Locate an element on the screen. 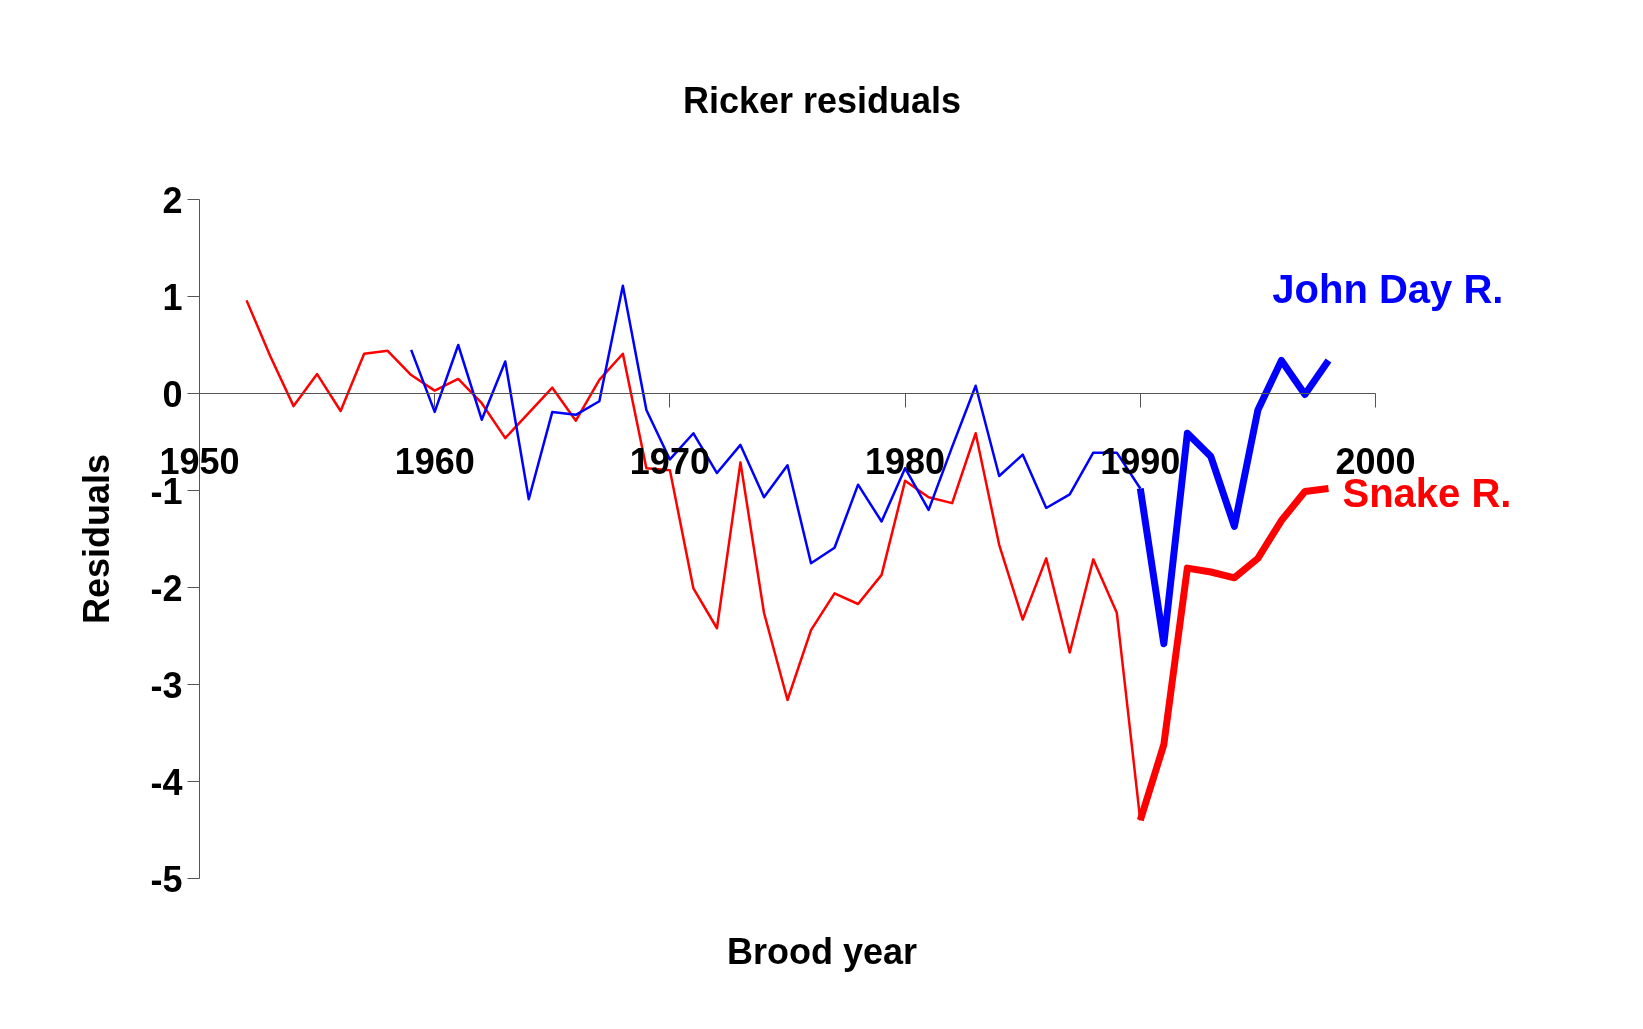 The image size is (1643, 1029). x-axis-title: Brood year is located at coordinates (822, 951).